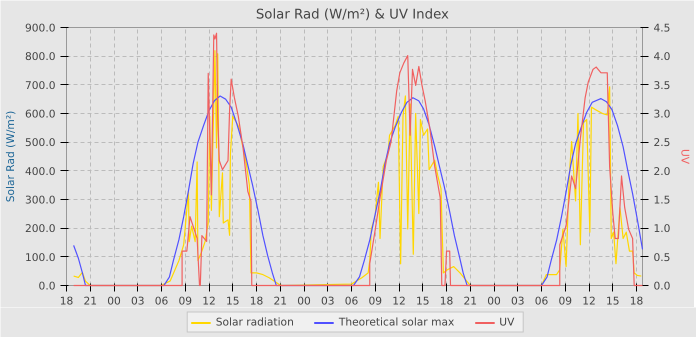  I want to click on legend-label: Solar radiation, so click(255, 322).